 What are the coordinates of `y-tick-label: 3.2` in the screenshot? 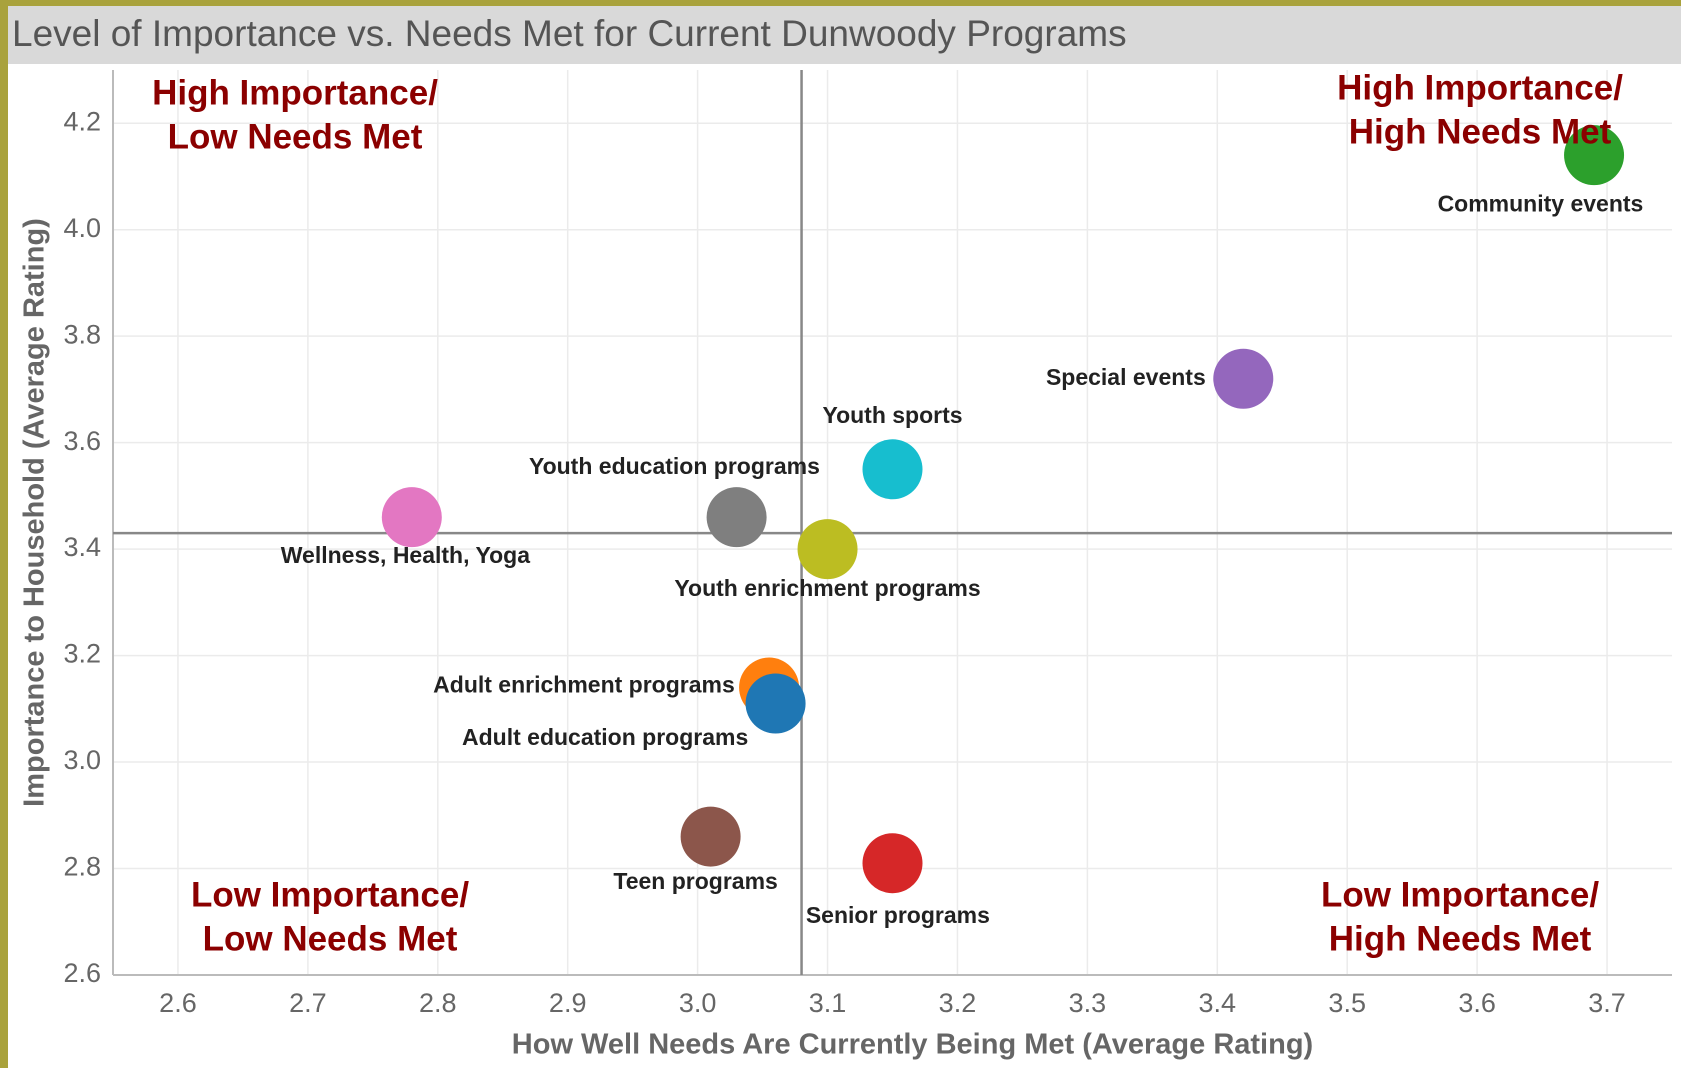 It's located at (82, 654).